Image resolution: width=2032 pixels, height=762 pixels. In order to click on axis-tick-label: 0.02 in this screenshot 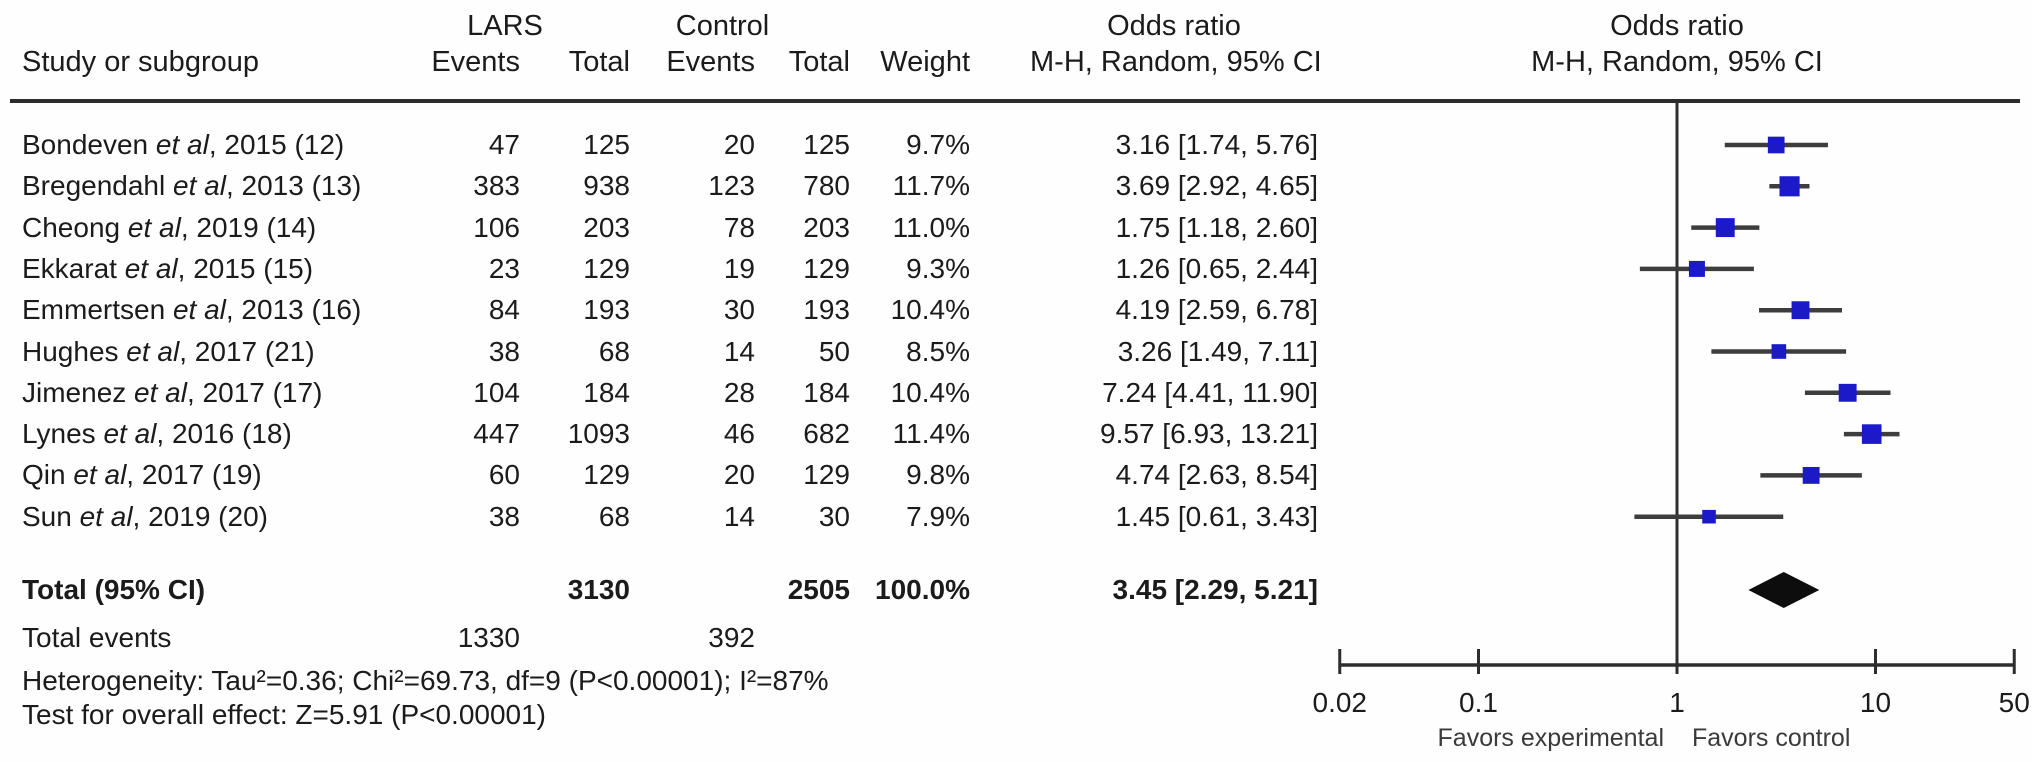, I will do `click(1340, 702)`.